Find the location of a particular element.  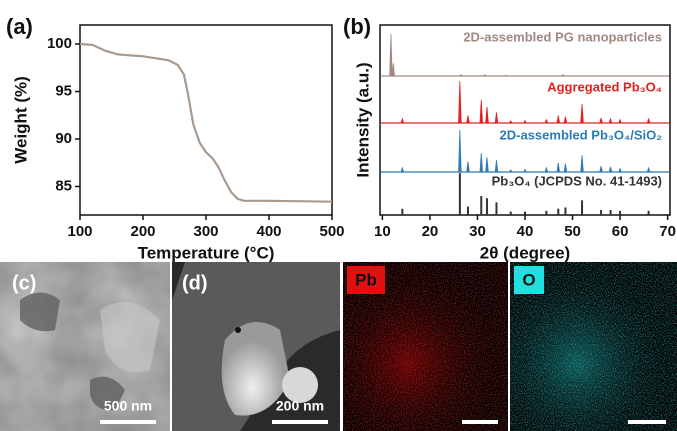

x-tick-label: 50 is located at coordinates (572, 231).